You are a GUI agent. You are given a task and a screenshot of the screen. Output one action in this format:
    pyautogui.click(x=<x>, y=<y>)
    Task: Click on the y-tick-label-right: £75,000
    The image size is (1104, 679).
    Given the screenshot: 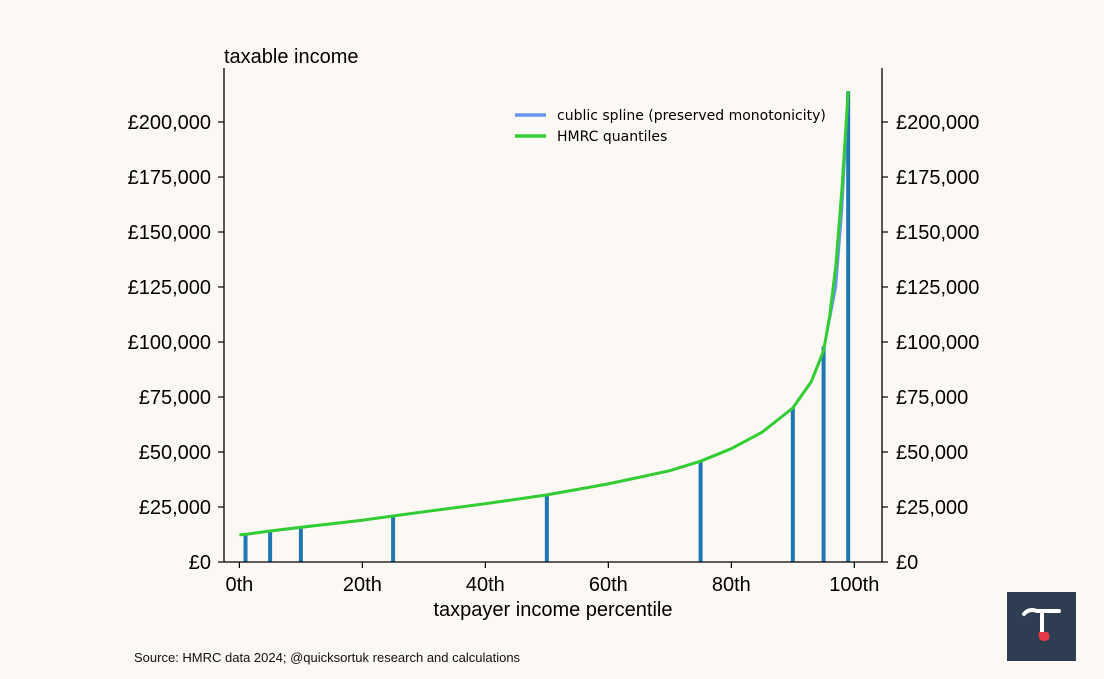 What is the action you would take?
    pyautogui.click(x=932, y=398)
    